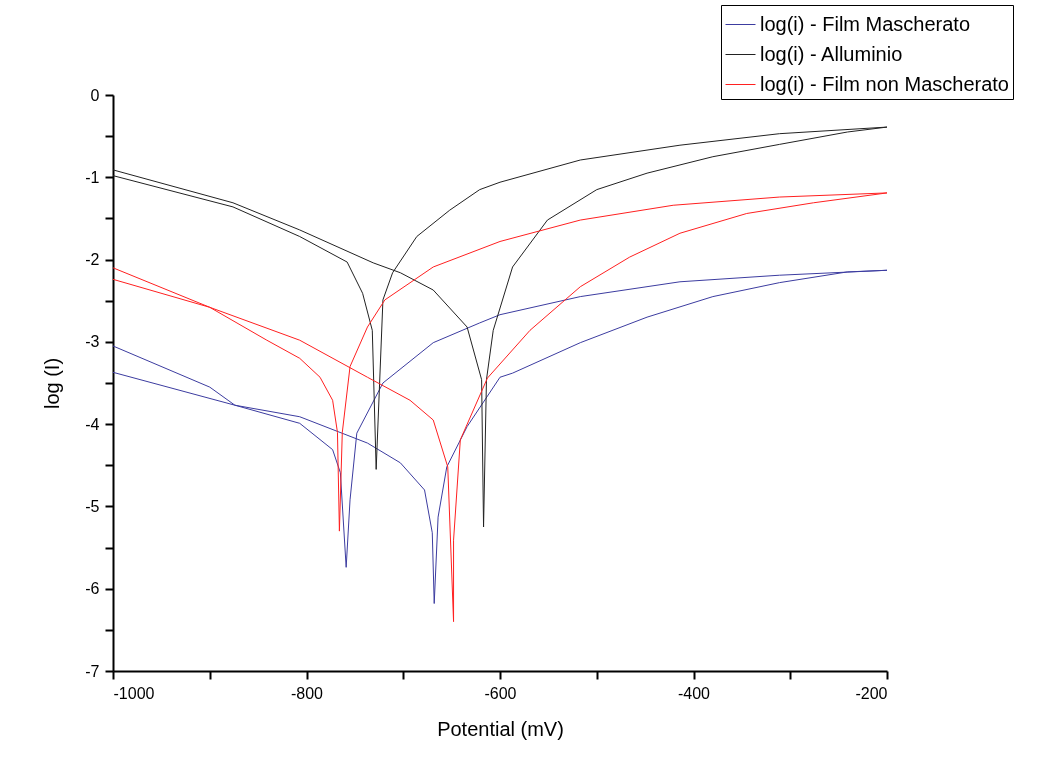  What do you see at coordinates (500, 693) in the screenshot?
I see `x-tick-label: -600` at bounding box center [500, 693].